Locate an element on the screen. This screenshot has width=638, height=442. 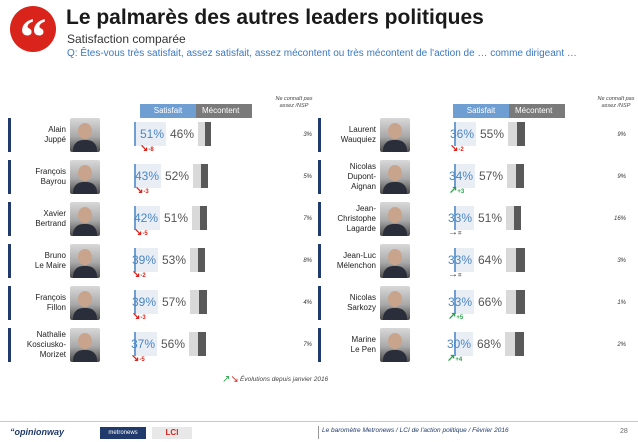
evolution-value: +3 is located at coordinates (461, 192).